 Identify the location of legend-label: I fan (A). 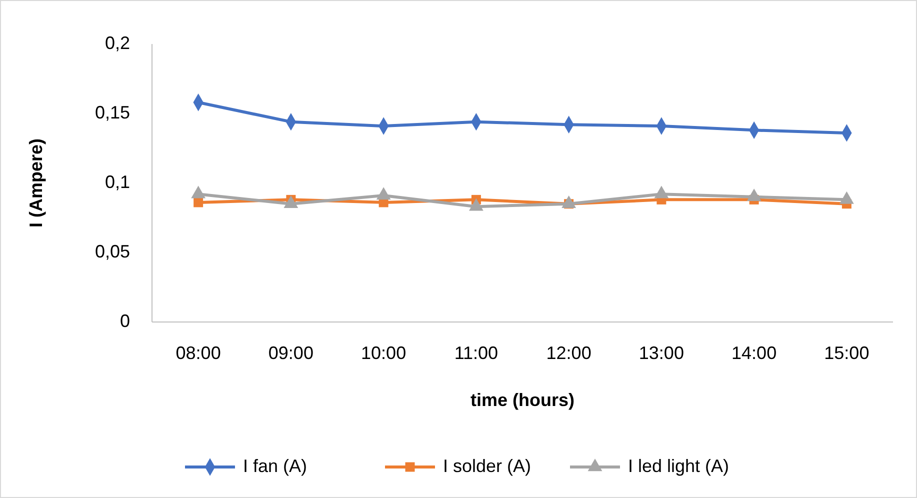
(275, 466).